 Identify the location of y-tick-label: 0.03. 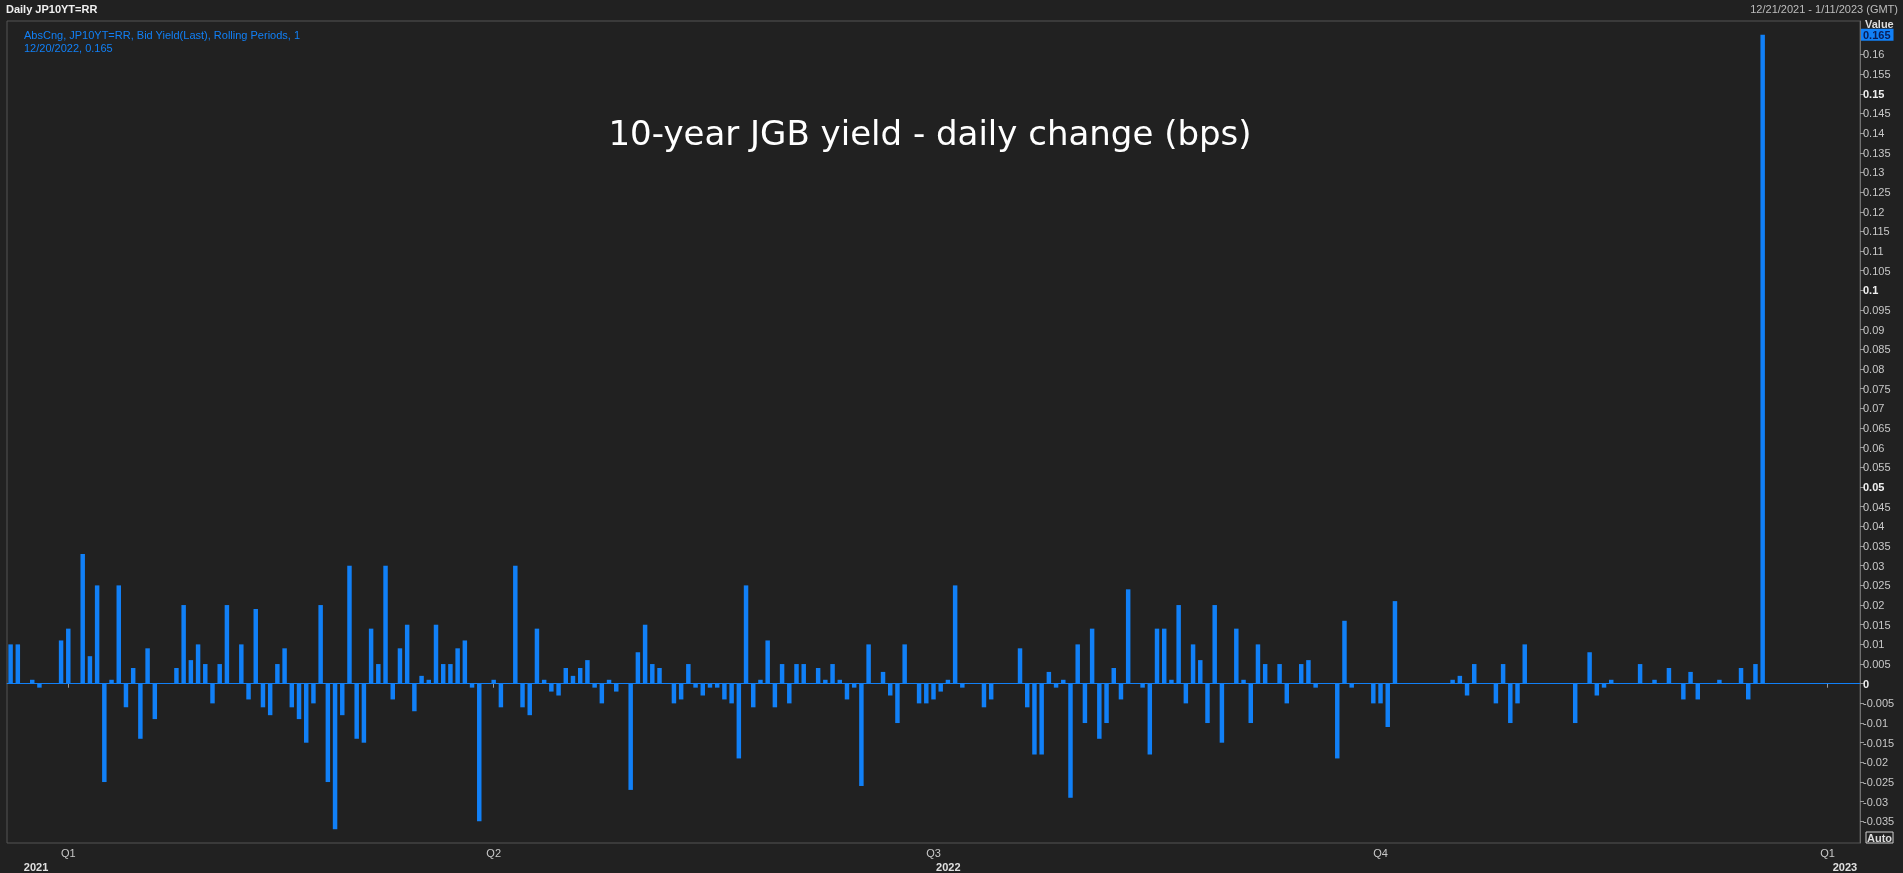
(1874, 565).